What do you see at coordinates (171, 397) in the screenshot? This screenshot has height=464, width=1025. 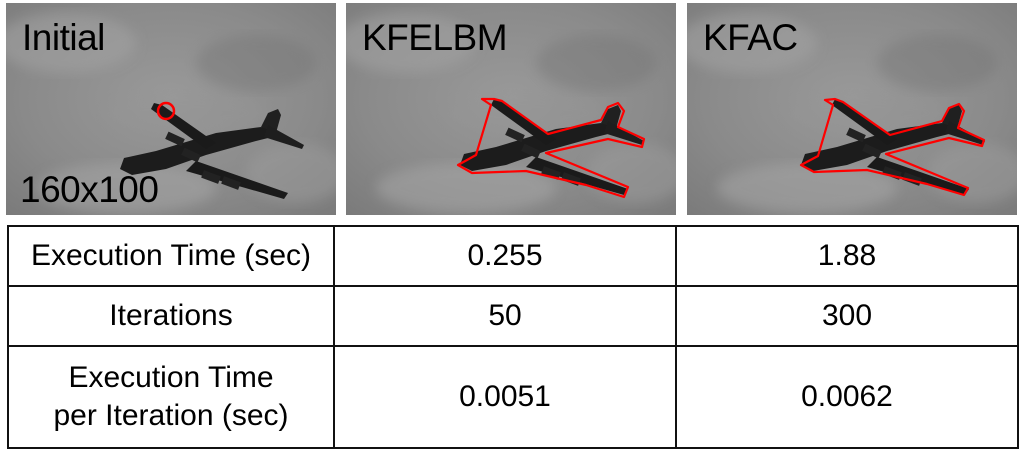 I see `row-label: Execution Time per Iteration (sec)` at bounding box center [171, 397].